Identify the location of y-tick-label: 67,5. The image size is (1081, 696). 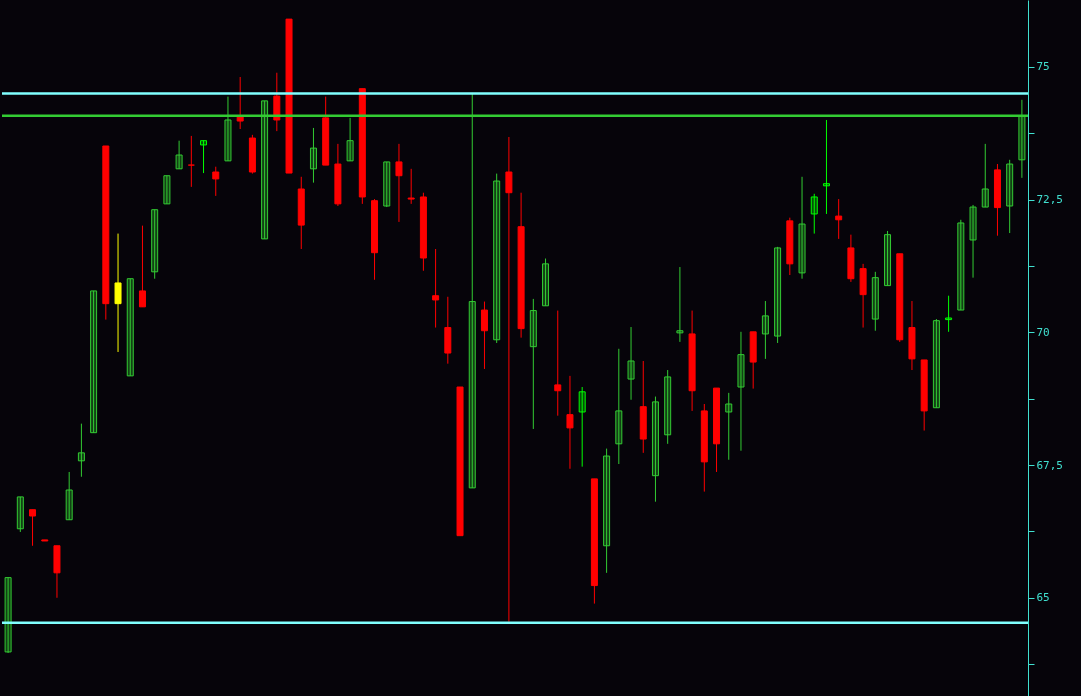
(1049, 465).